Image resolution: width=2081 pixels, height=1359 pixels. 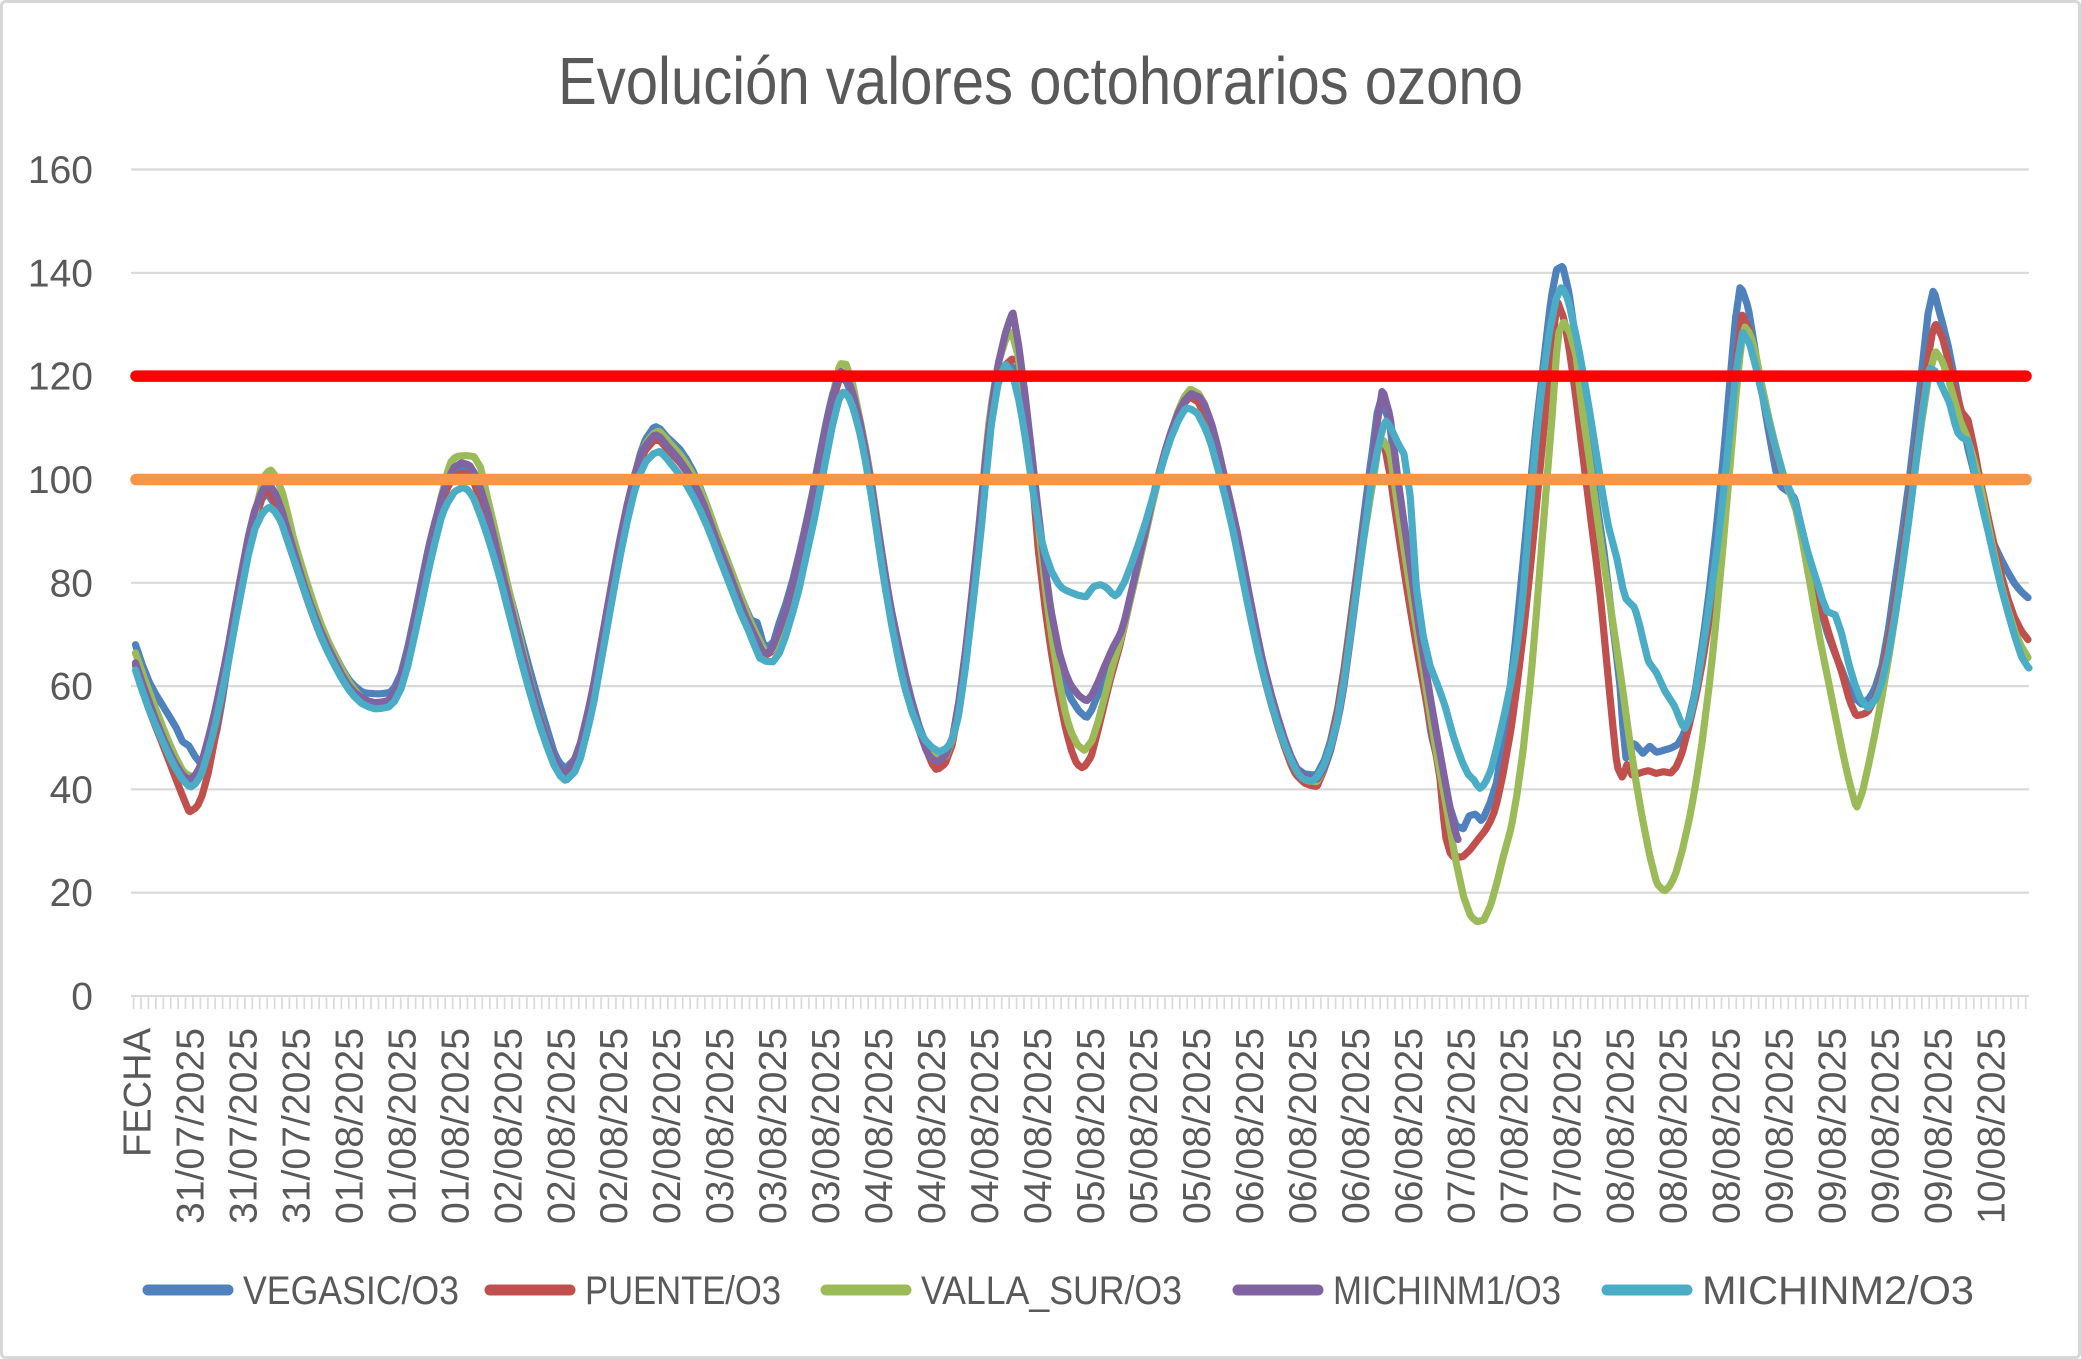 What do you see at coordinates (1838, 1291) in the screenshot?
I see `svg-text: MICHINM2/O3` at bounding box center [1838, 1291].